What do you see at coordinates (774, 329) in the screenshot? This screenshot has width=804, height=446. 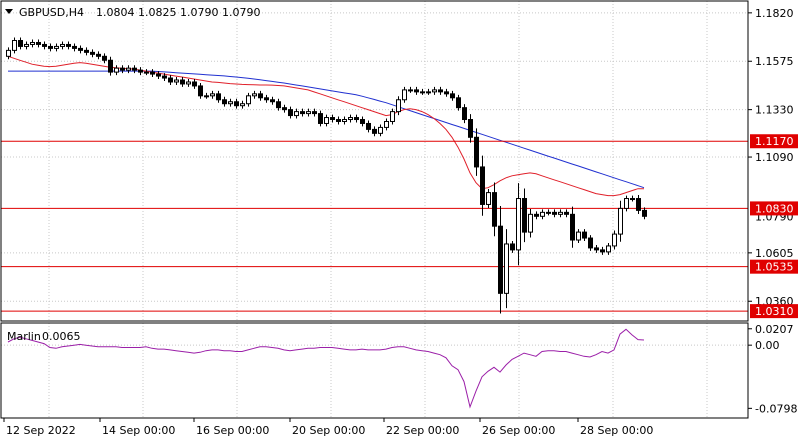 I see `osc-y-tick-label: 0.0207` at bounding box center [774, 329].